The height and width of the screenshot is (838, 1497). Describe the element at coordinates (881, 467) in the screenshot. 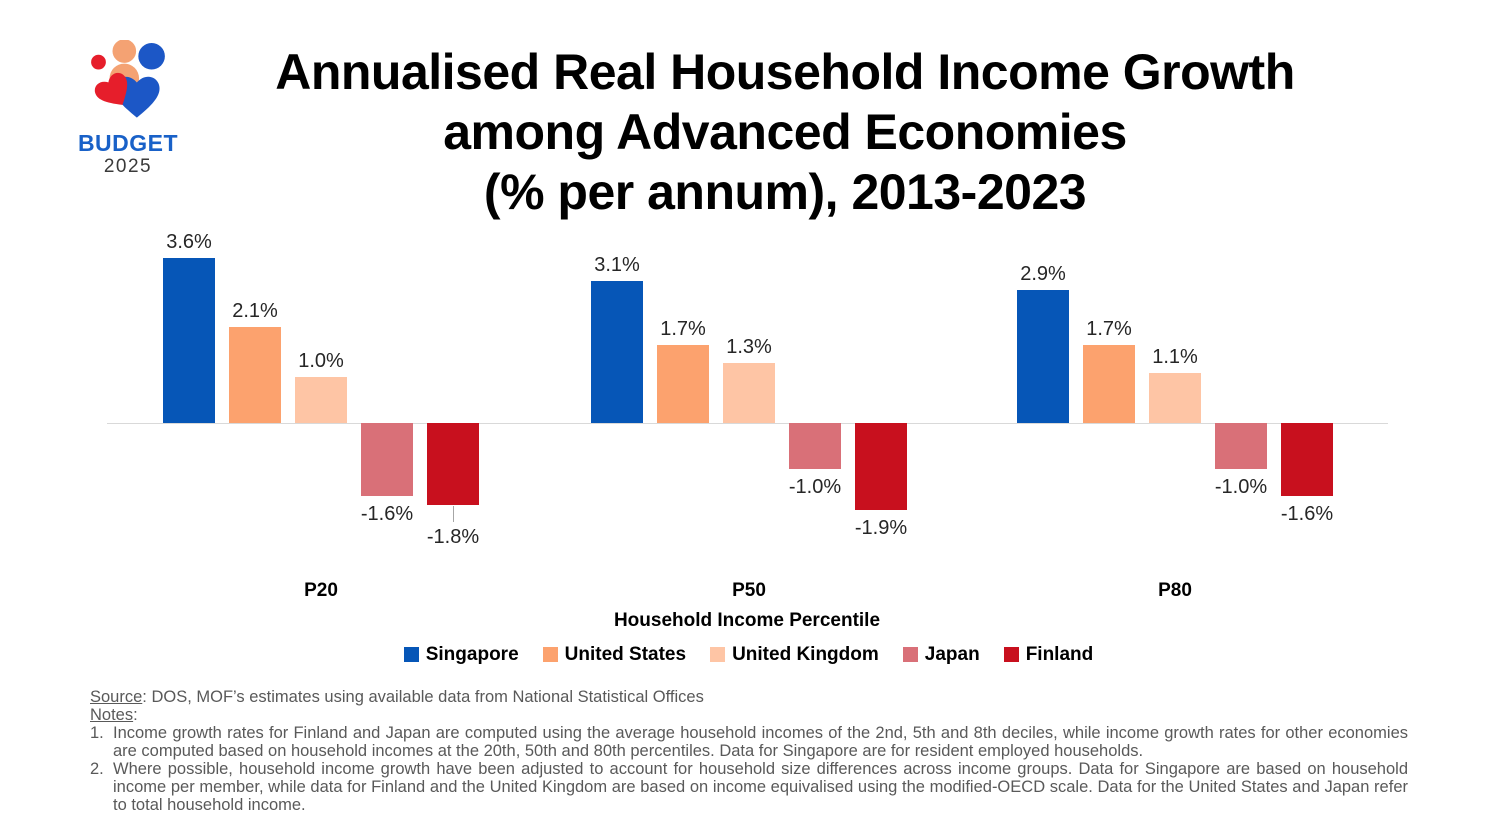

I see `bar-finland-p50` at that location.